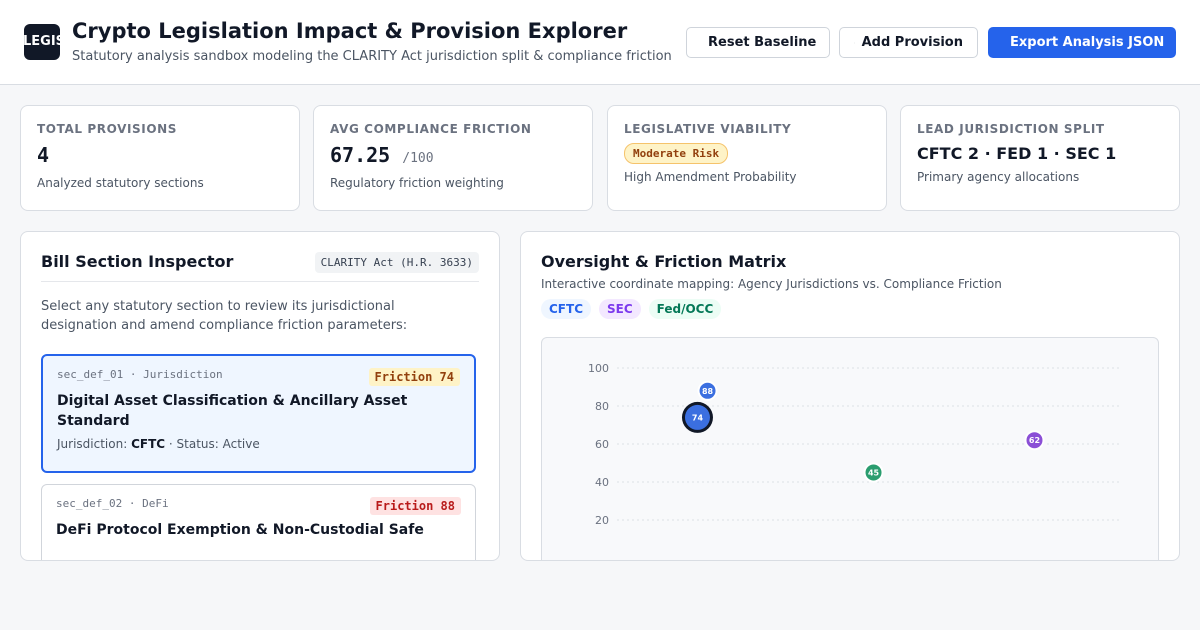  Describe the element at coordinates (453, 155) in the screenshot. I see `stat-value: 67.25 /100` at that location.